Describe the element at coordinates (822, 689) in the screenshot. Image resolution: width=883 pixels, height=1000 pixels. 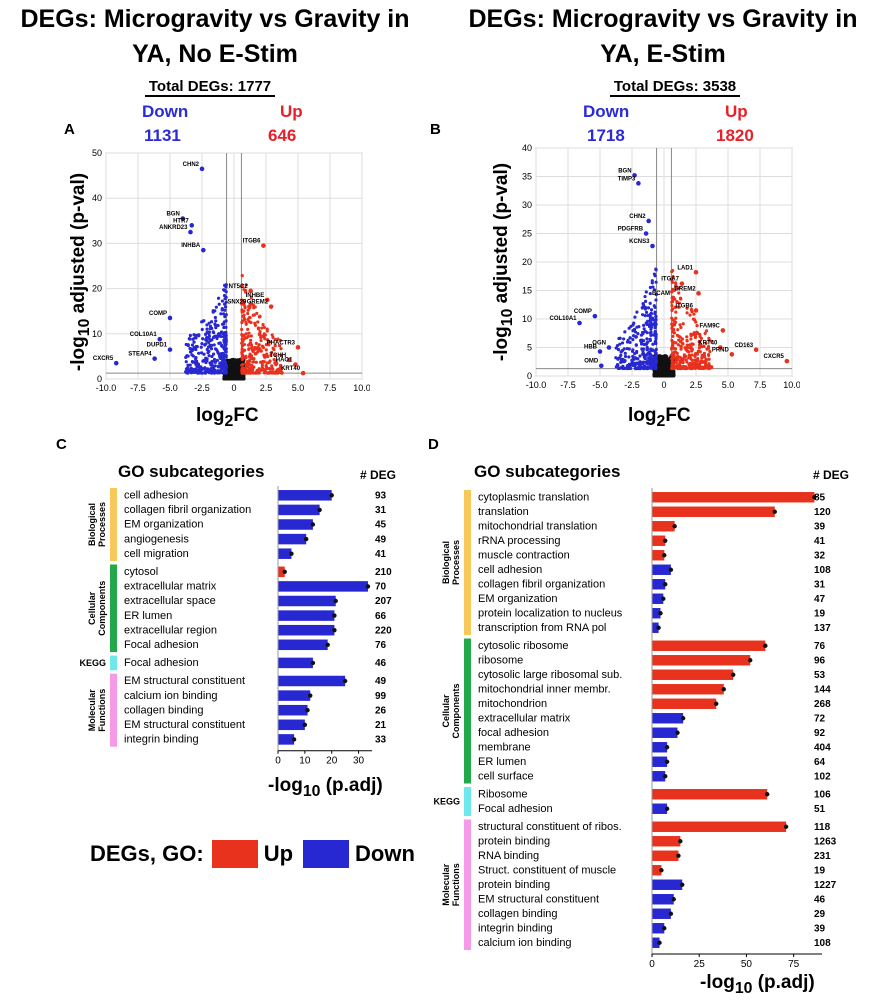
I see `deg-count: 144` at that location.